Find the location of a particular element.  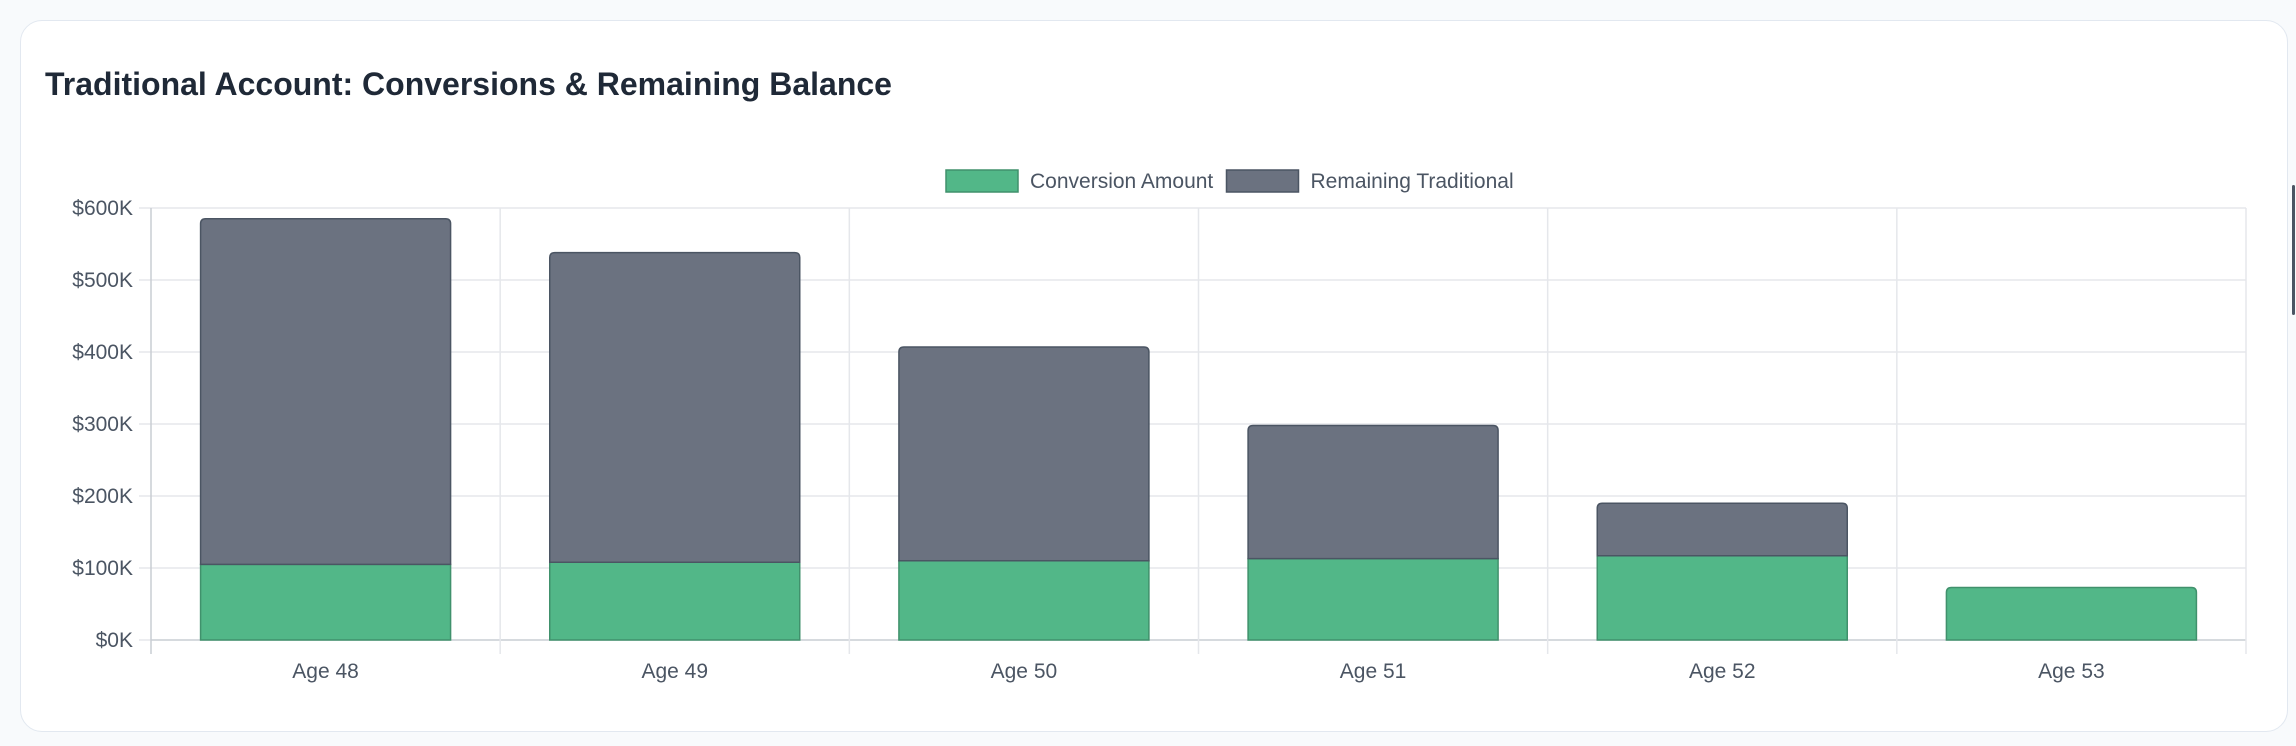

y-tick-label: $500K is located at coordinates (102, 280).